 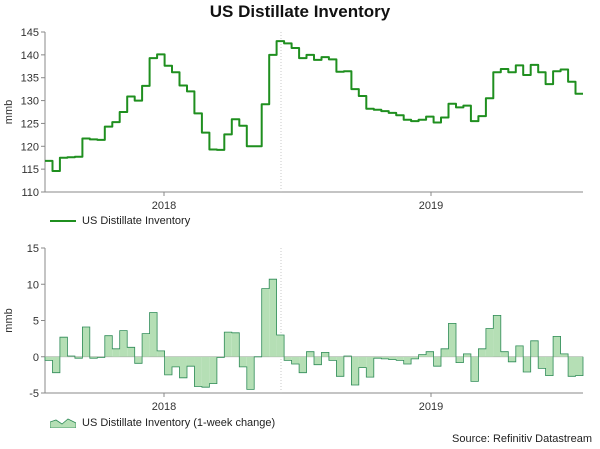 I want to click on panel1-ytick-label-0: -5, so click(x=34, y=394).